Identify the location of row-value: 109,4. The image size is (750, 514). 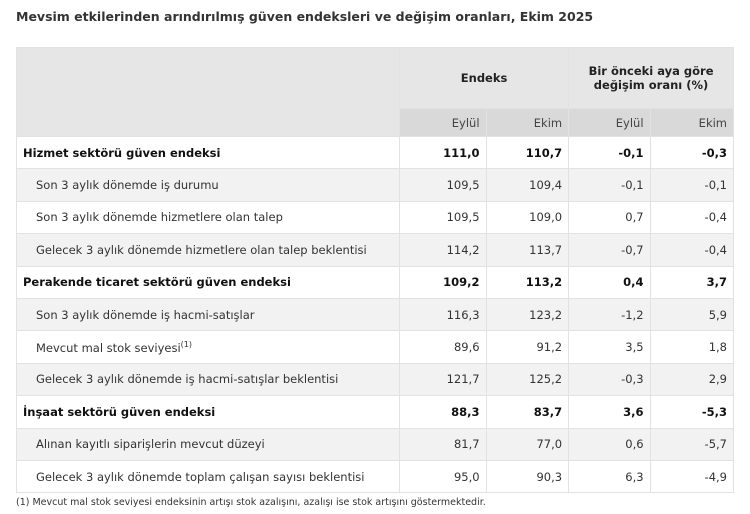
(527, 185).